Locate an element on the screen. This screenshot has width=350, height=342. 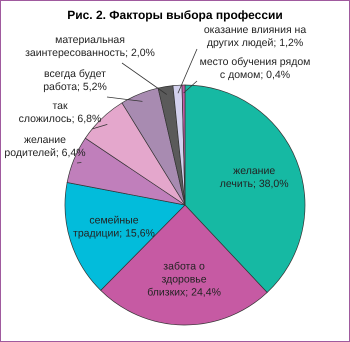
slice-label: так сложилось; 6,8% is located at coordinates (60, 112).